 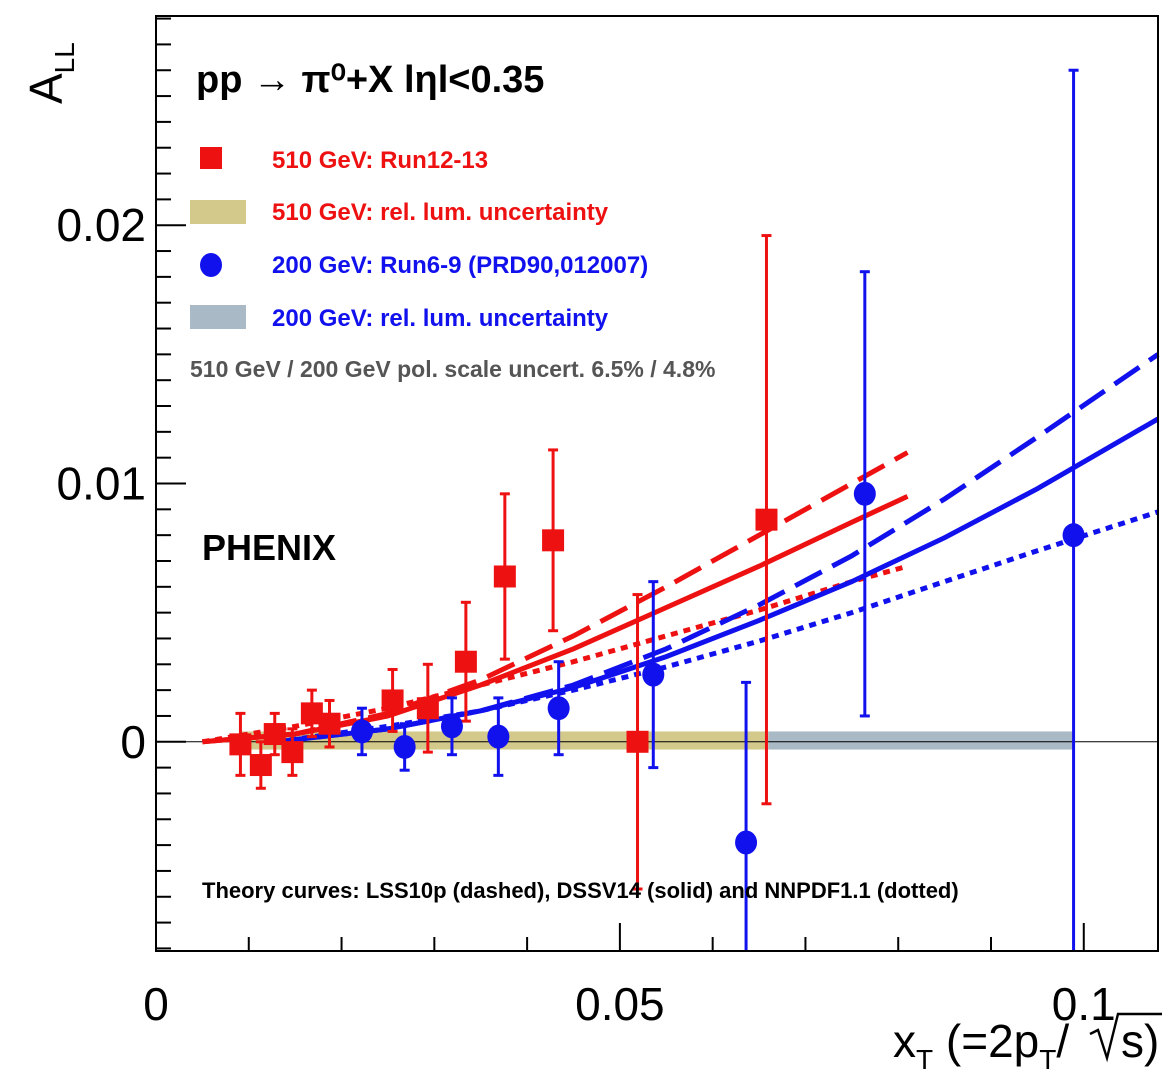 I want to click on y-tick-label: 0, so click(x=133, y=742).